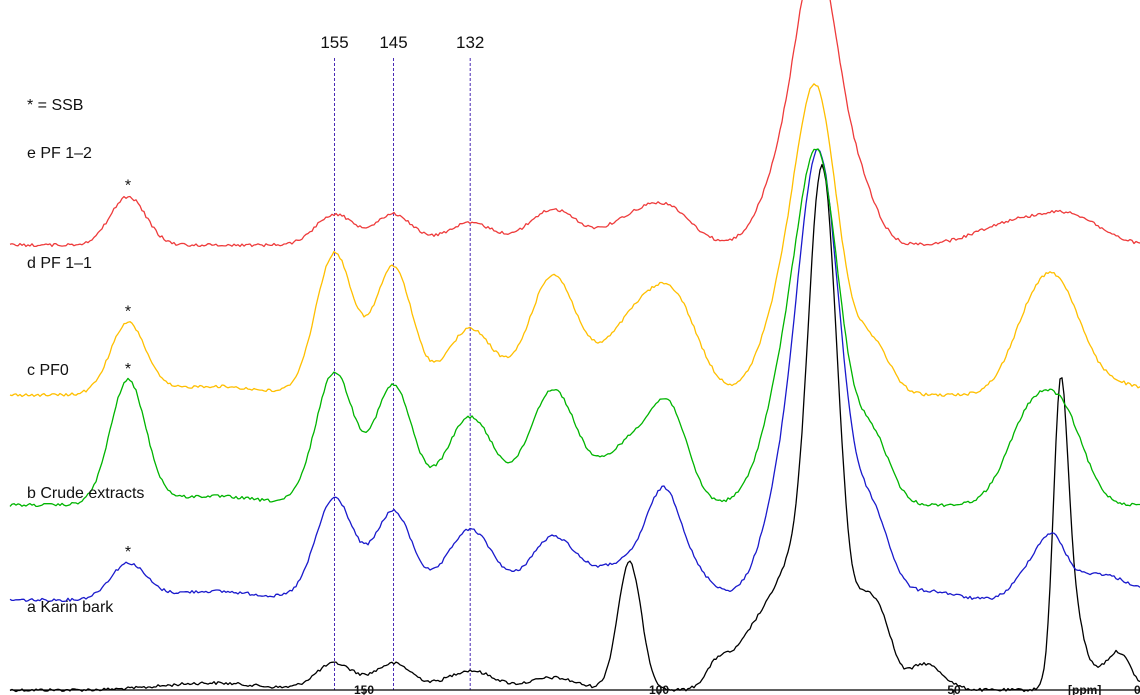 The image size is (1140, 695). I want to click on ssb-note: * = SSB, so click(55, 105).